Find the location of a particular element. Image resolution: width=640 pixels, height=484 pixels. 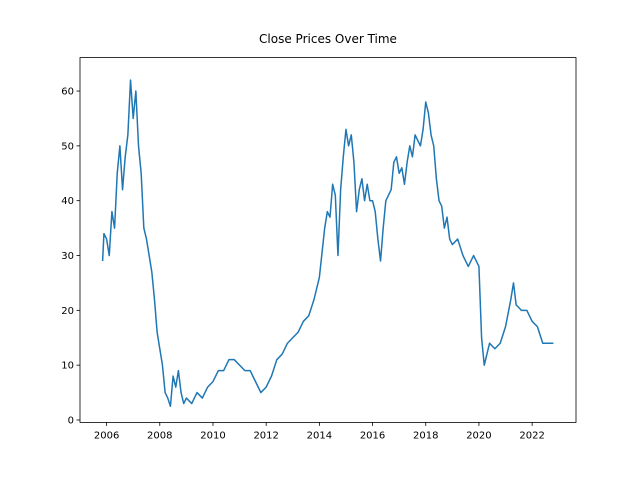

x-tick-label: 2018 is located at coordinates (425, 435).